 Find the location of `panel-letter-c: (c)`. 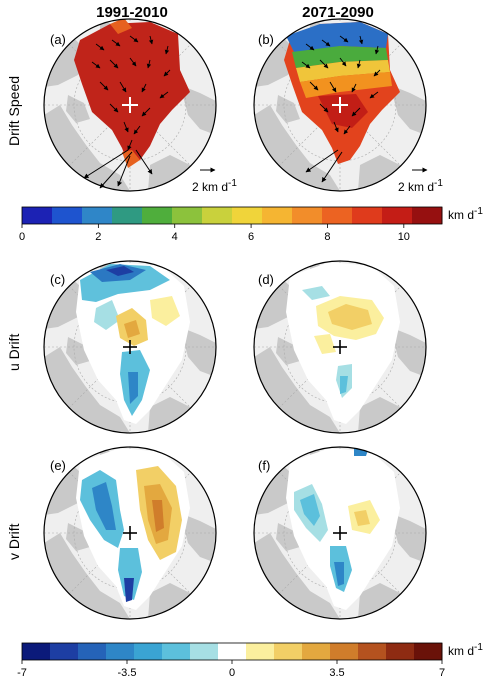

panel-letter-c: (c) is located at coordinates (58, 279).